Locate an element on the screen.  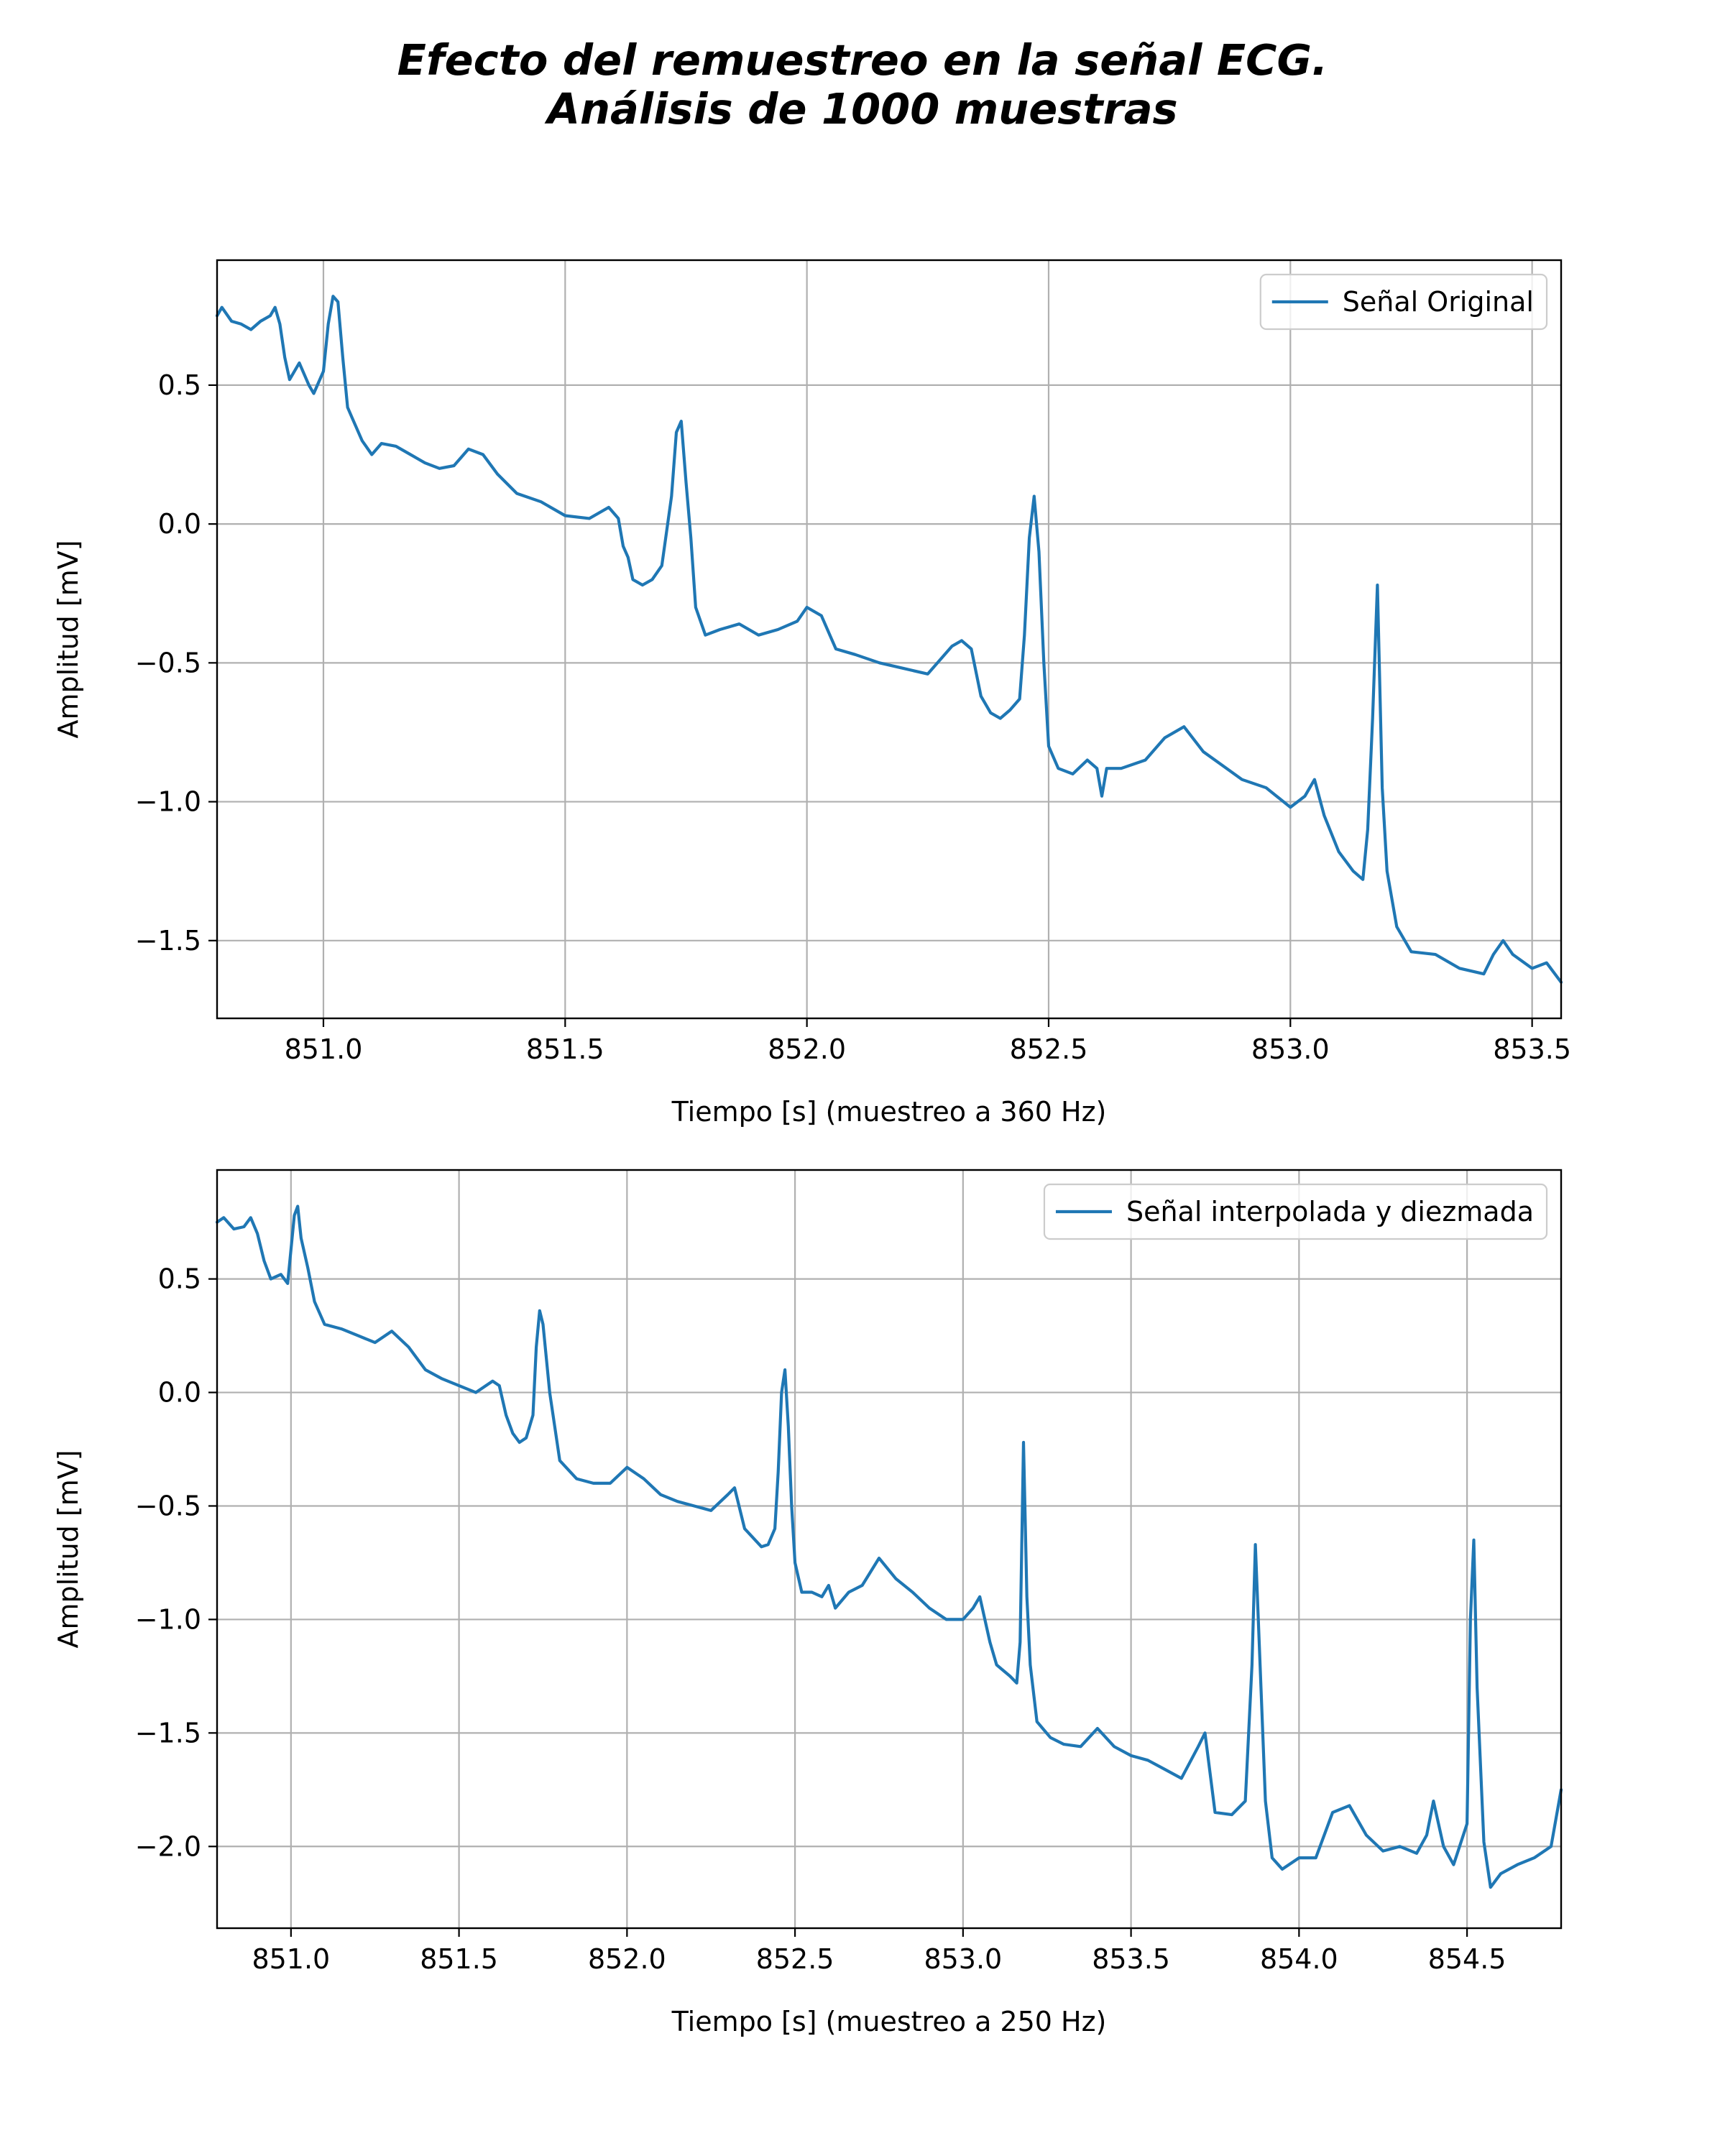
x-axis-label: Tiempo [s] (muestreo a 360 Hz) is located at coordinates (889, 1112).